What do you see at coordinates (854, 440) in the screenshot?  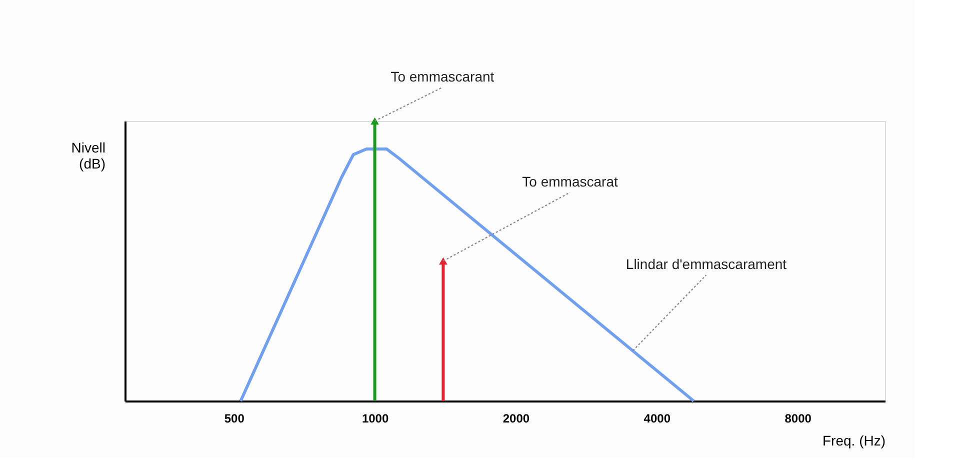 I see `x-axis-title: Freq. (Hz)` at bounding box center [854, 440].